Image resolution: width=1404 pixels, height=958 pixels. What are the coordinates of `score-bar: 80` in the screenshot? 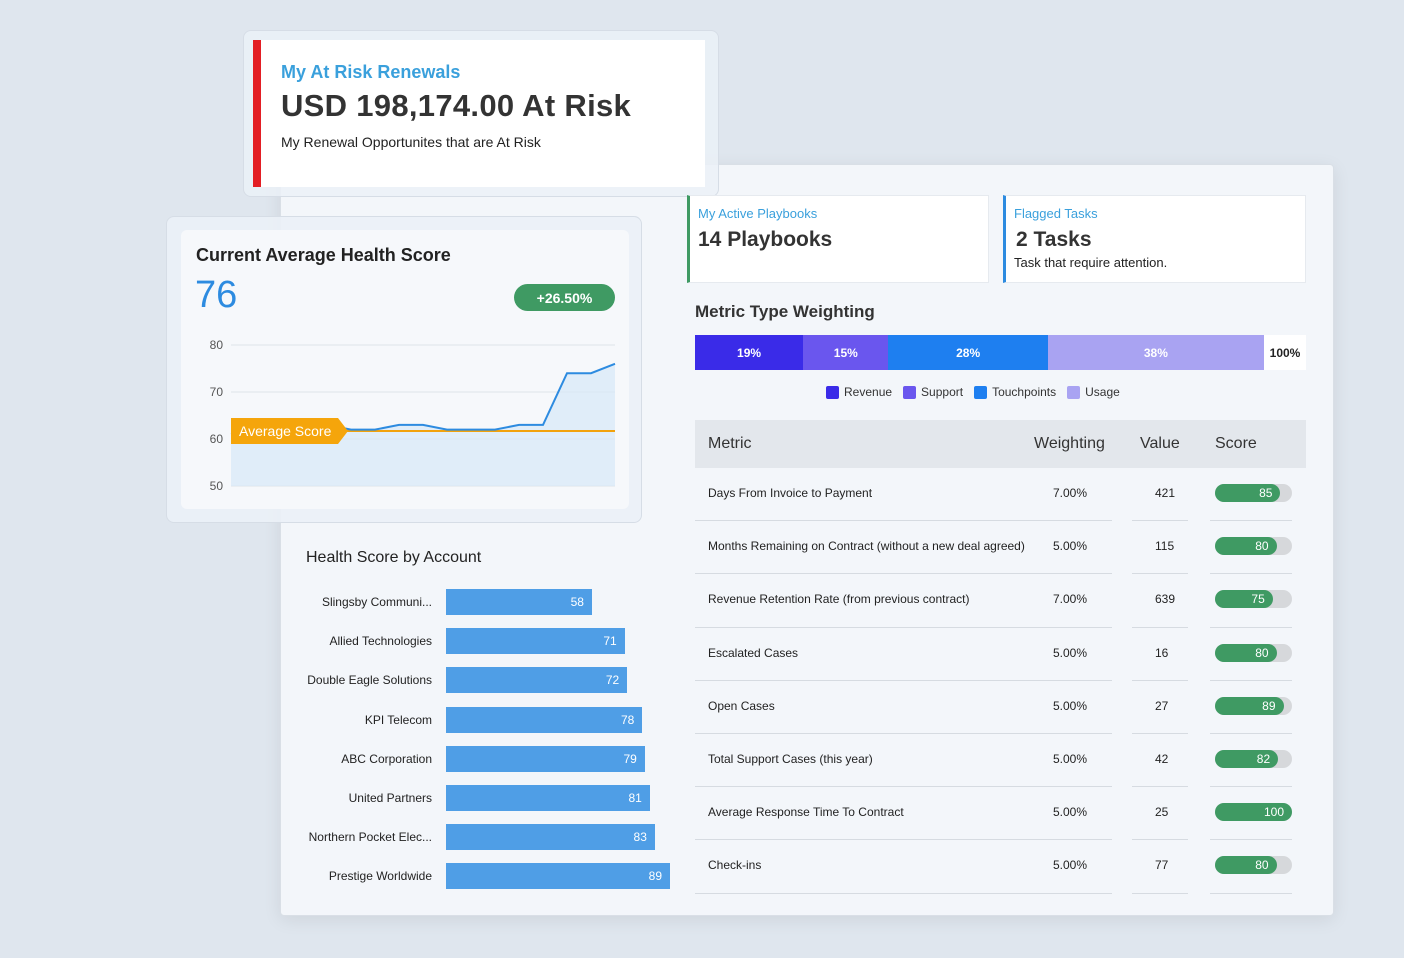 It's located at (1253, 652).